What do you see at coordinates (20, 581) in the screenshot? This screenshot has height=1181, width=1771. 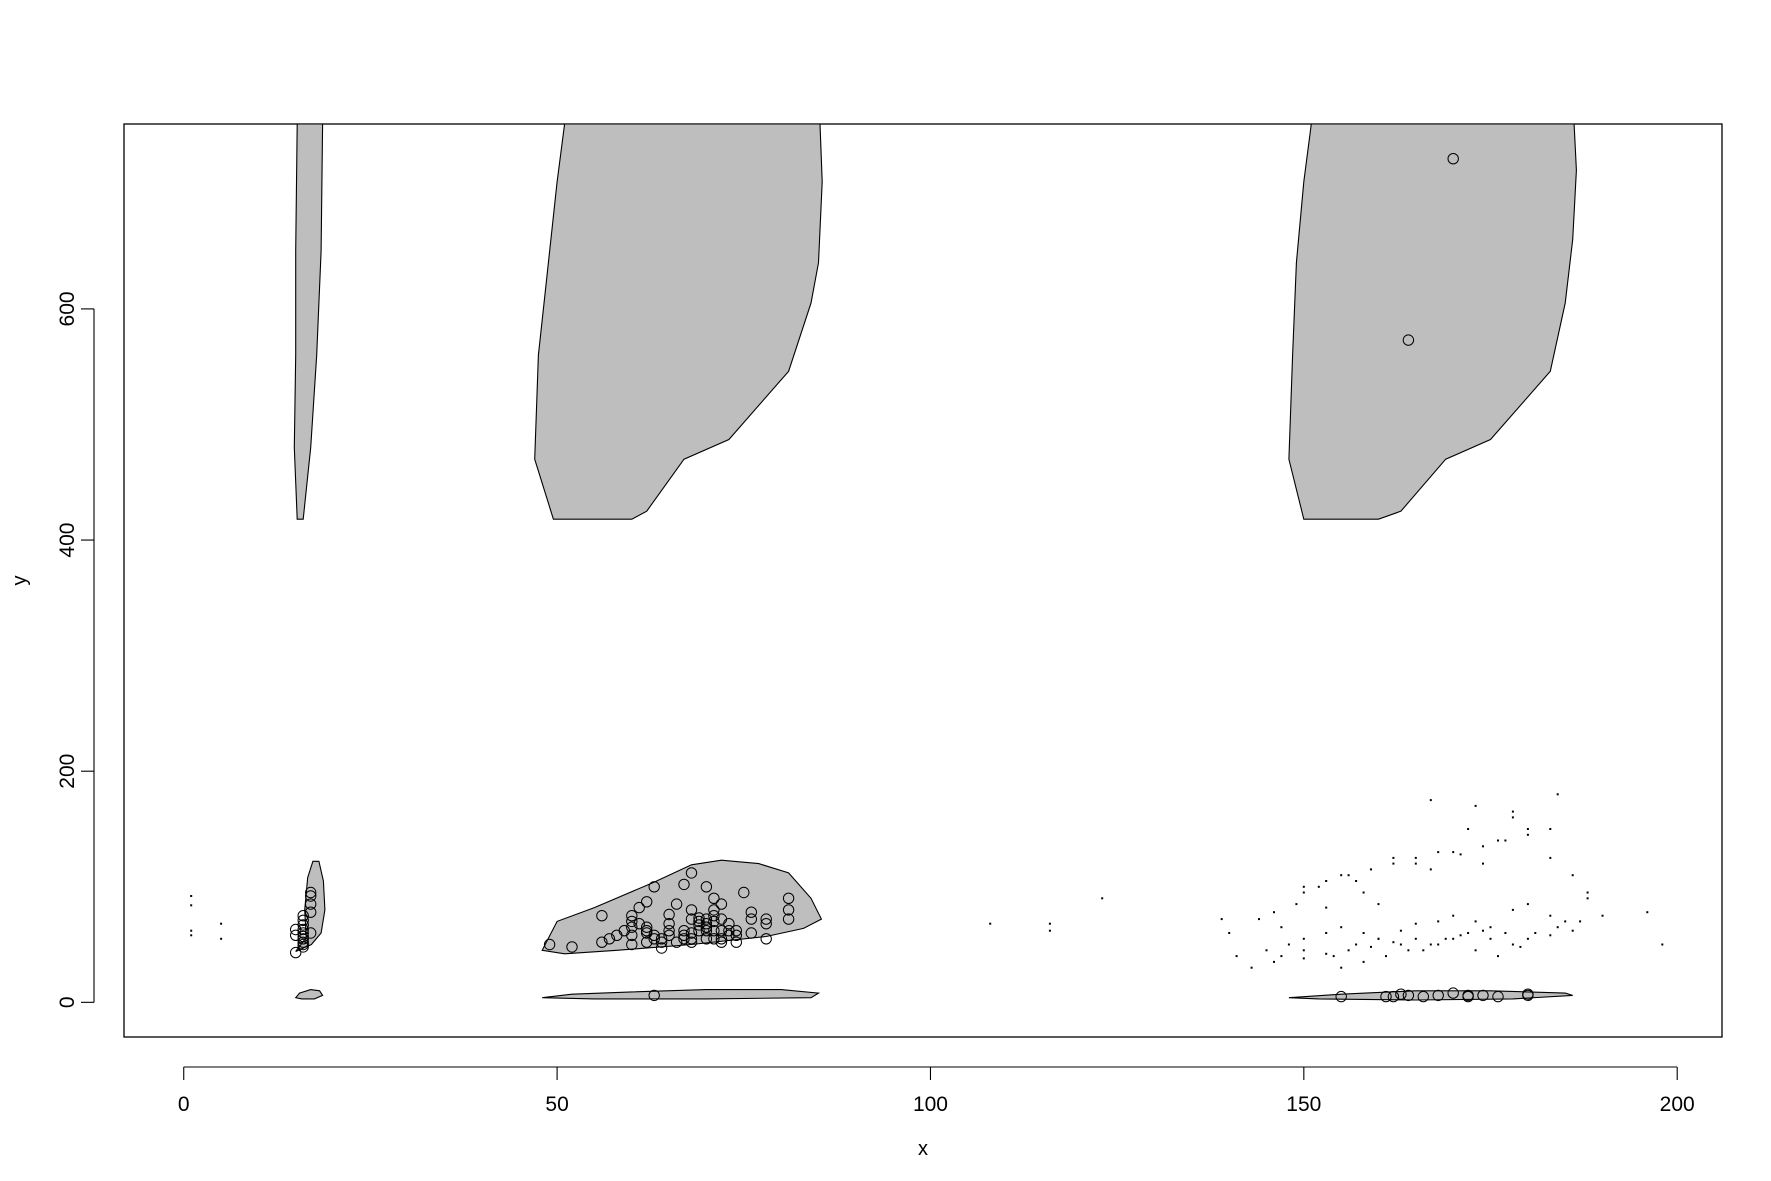 I see `y-axis-label: y` at bounding box center [20, 581].